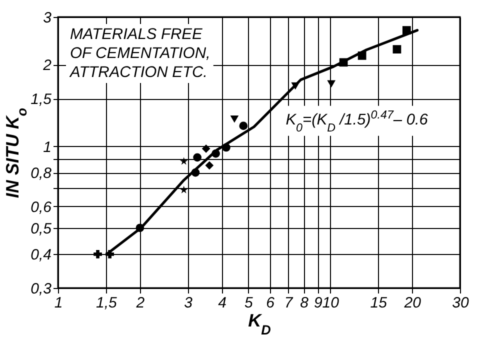 The width and height of the screenshot is (485, 342). I want to click on x-tick-label: 6, so click(271, 303).